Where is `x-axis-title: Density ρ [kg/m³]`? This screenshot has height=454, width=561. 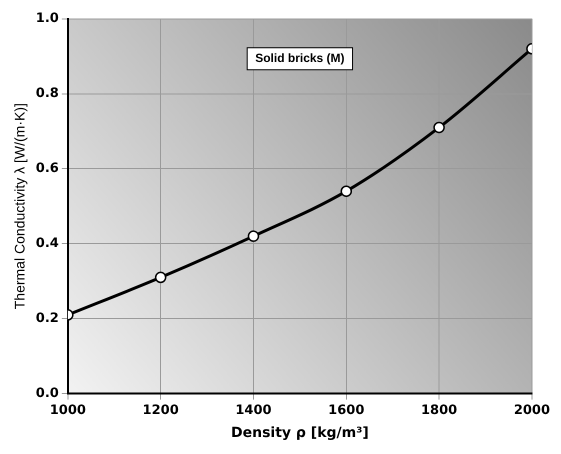 x-axis-title: Density ρ [kg/m³] is located at coordinates (299, 433).